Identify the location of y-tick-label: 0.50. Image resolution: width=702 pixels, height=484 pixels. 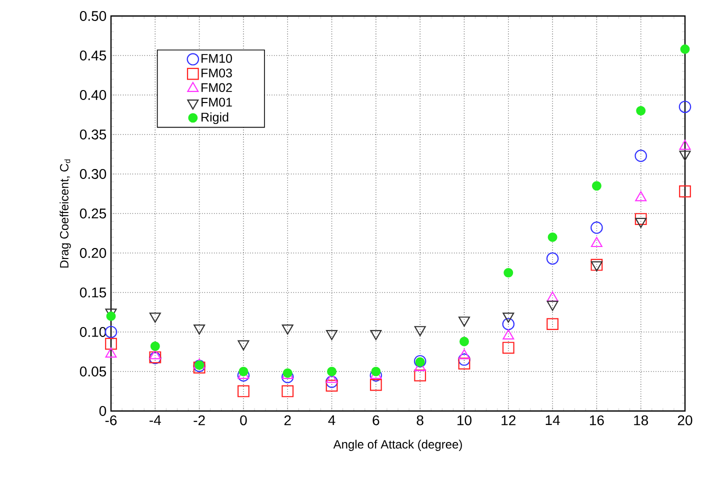
(93, 16).